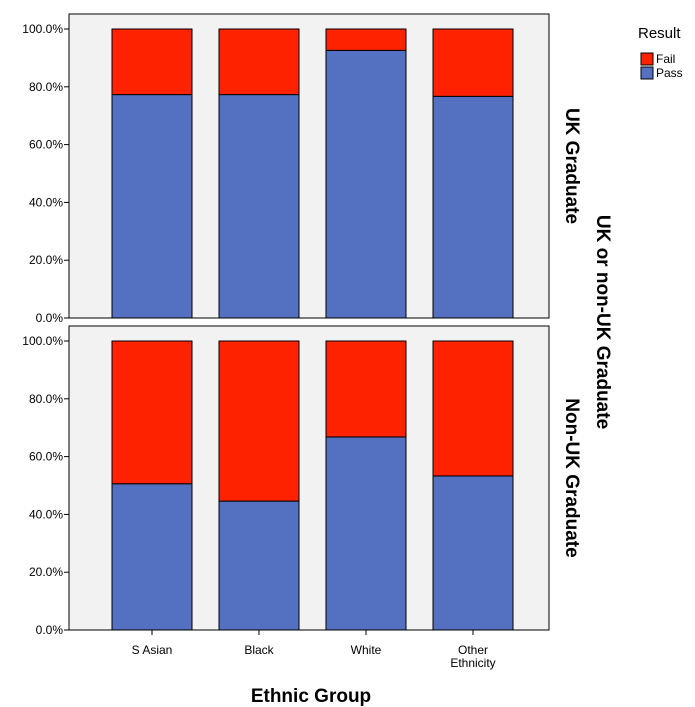 This screenshot has height=707, width=695. Describe the element at coordinates (259, 650) in the screenshot. I see `x-tick-label-black: Black` at that location.